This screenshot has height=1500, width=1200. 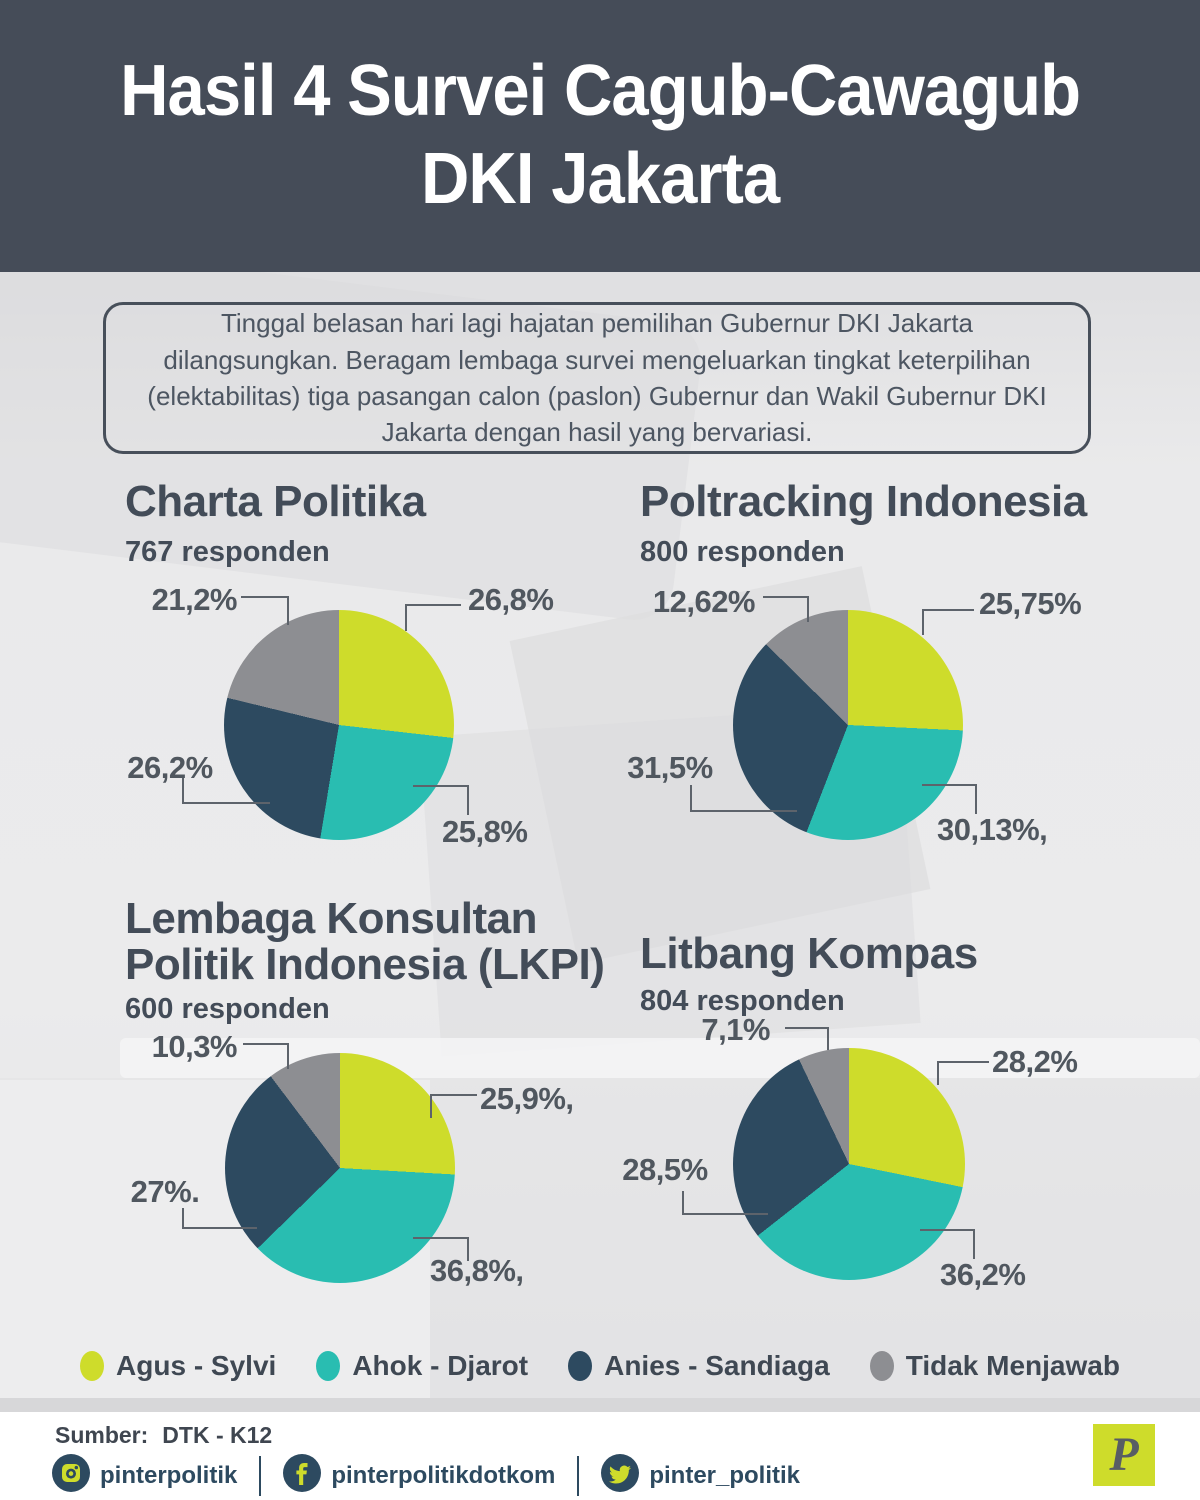 I want to click on pinterpolitik-logo: P, so click(x=1124, y=1455).